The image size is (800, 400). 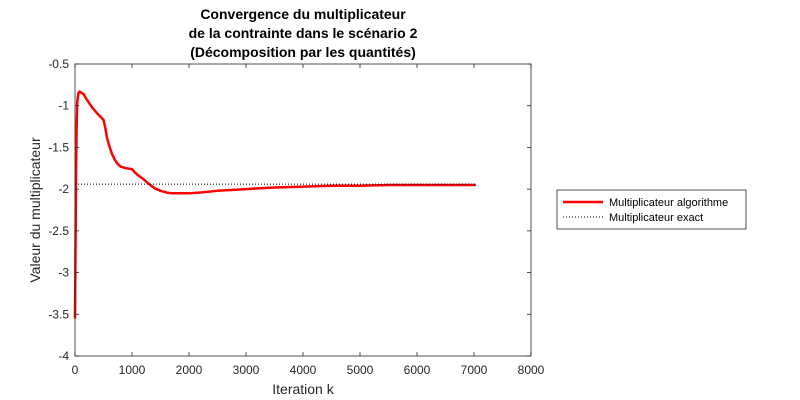 I want to click on x-tick-label: 1000, so click(x=132, y=370).